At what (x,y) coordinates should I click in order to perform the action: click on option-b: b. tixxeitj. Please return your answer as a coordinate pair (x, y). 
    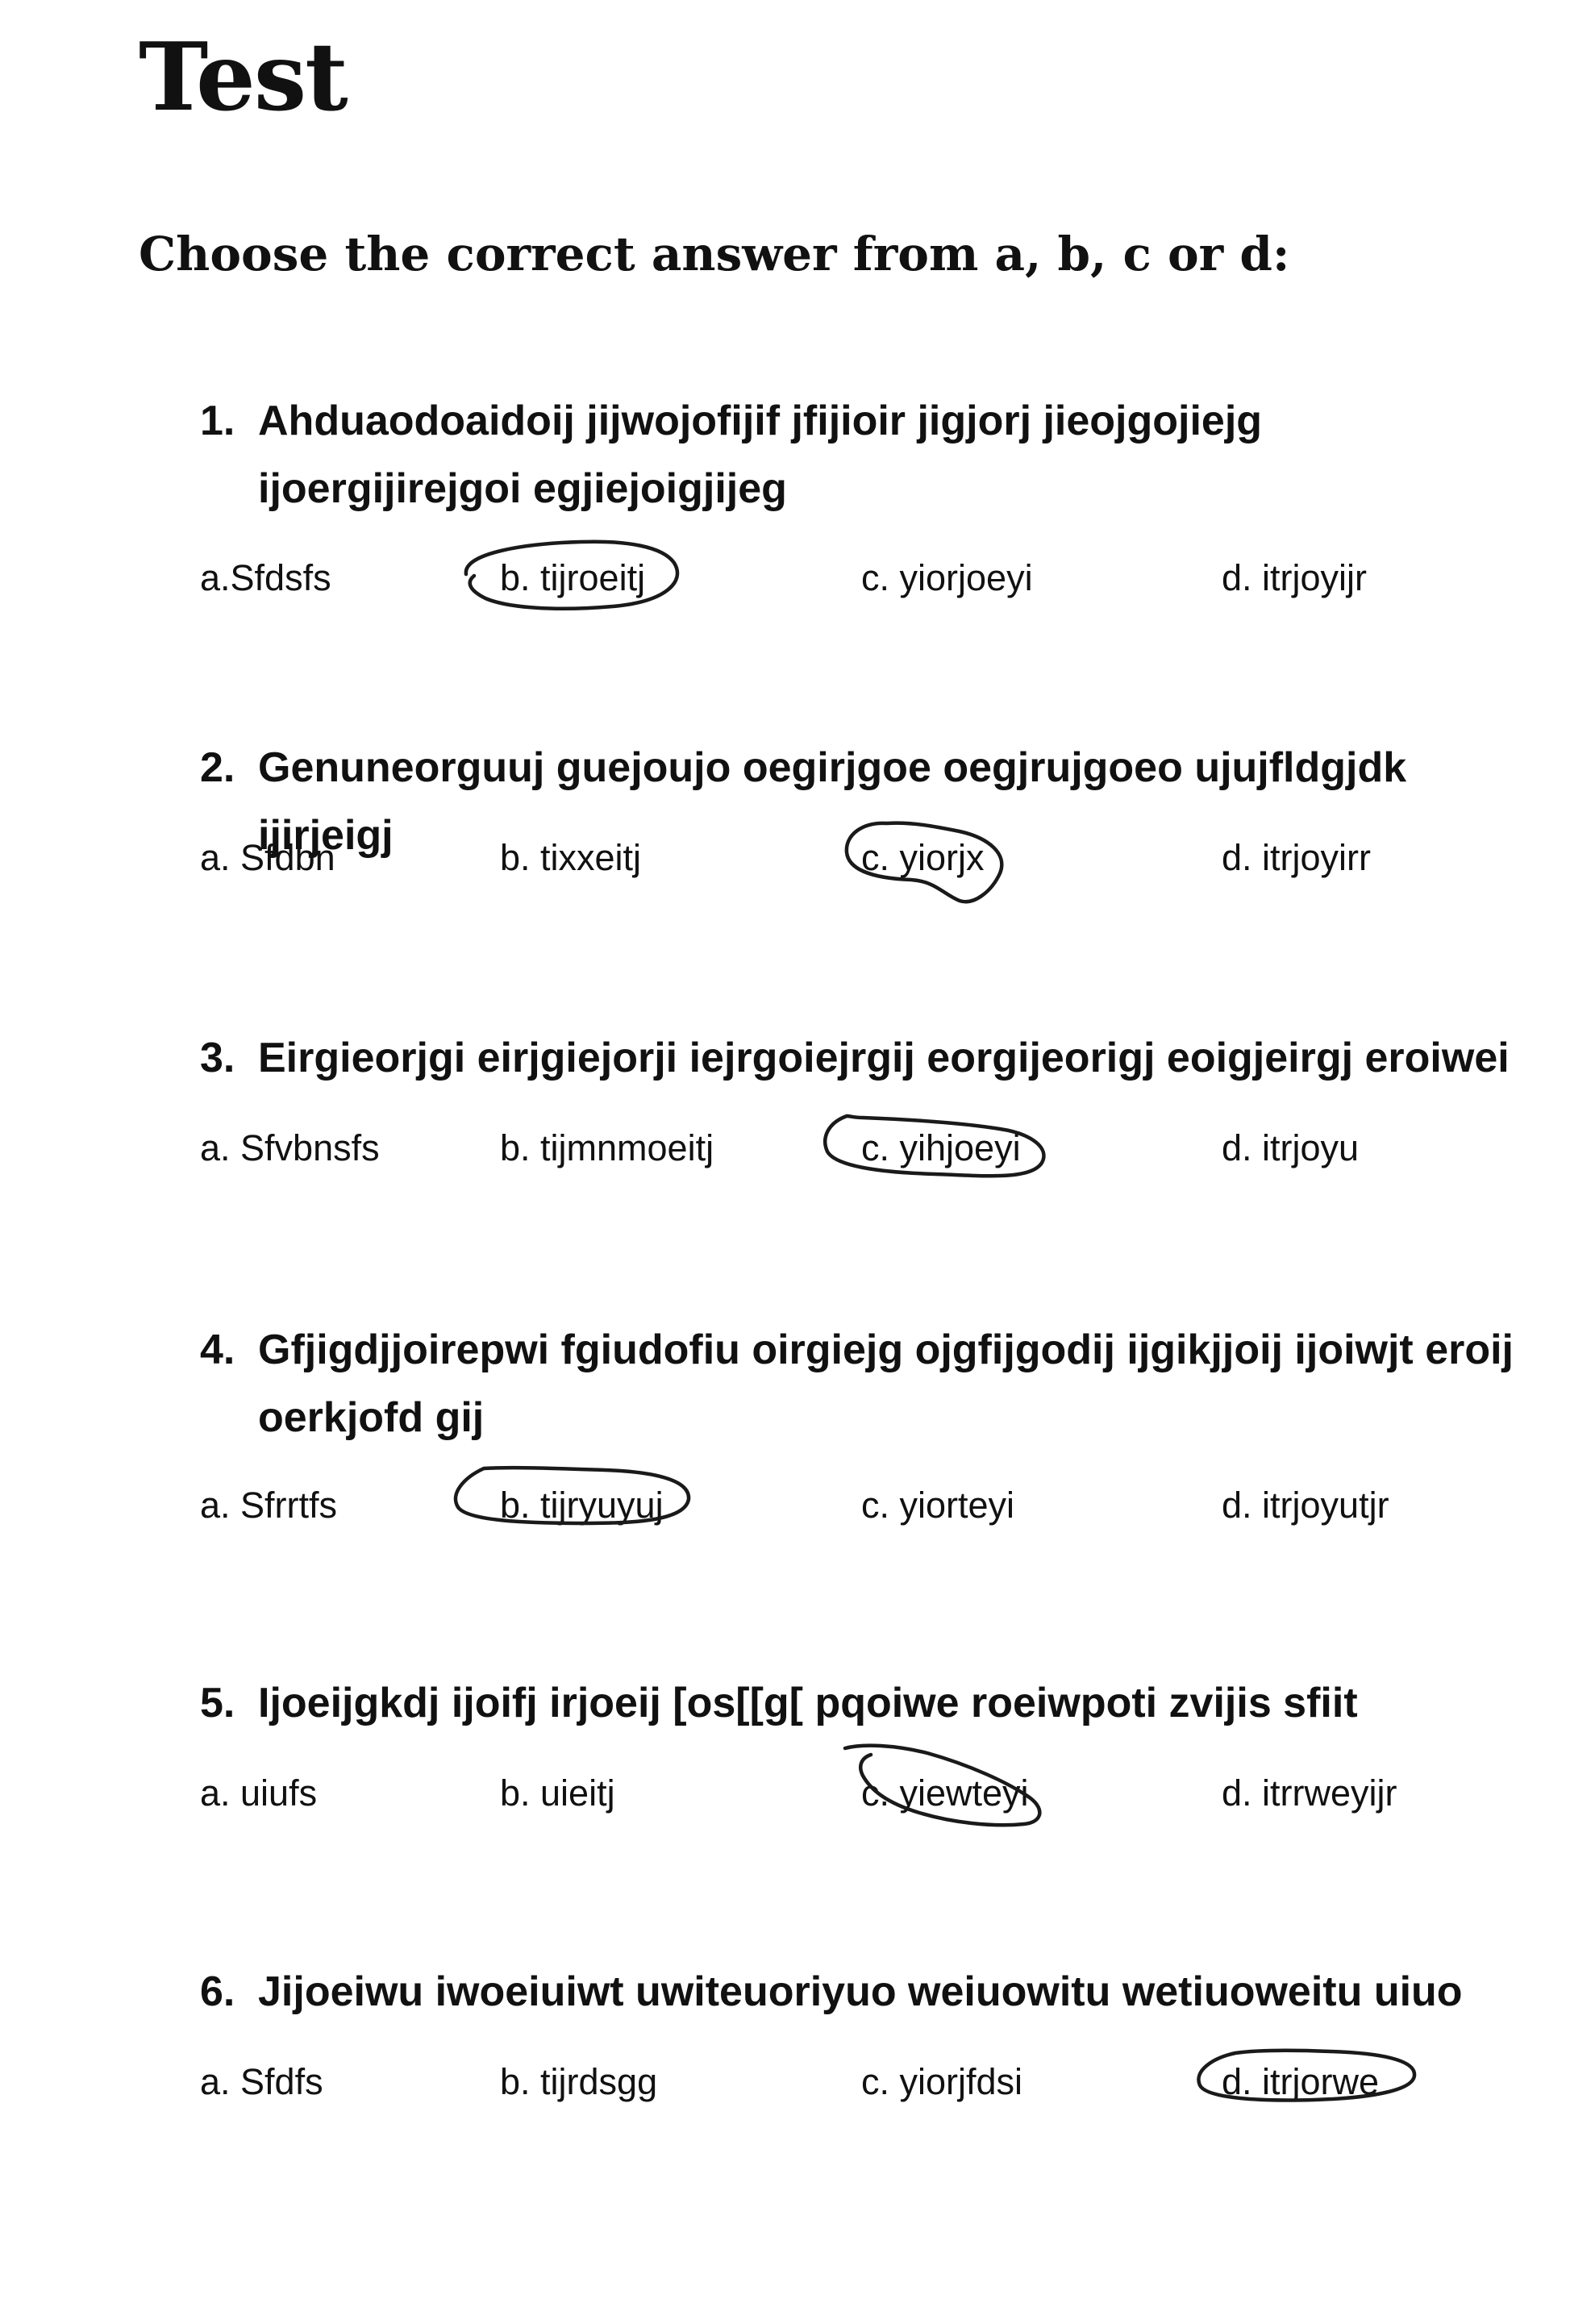
    Looking at the image, I should click on (571, 857).